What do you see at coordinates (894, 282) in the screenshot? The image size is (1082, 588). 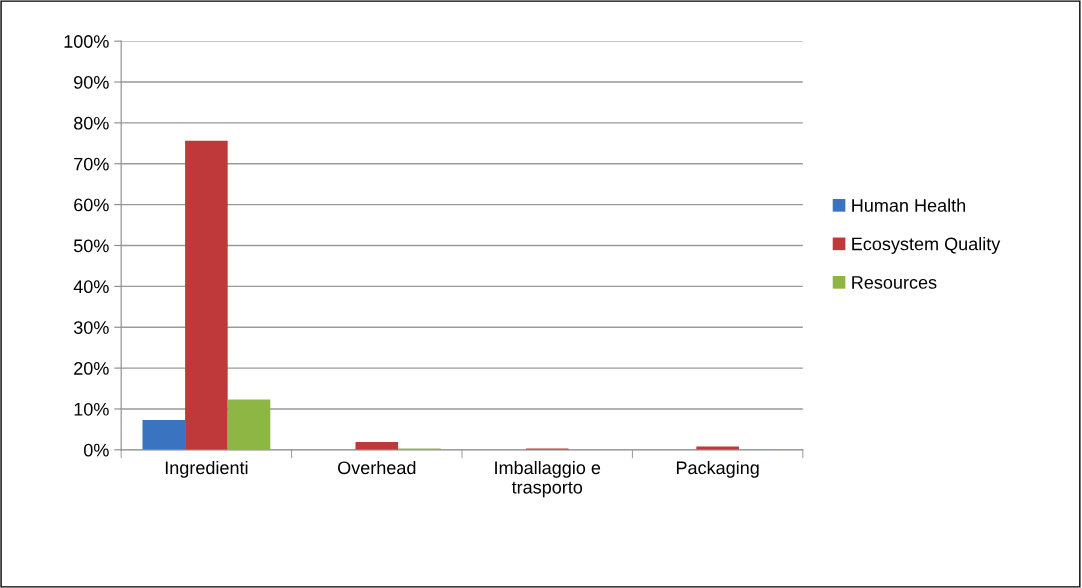 I see `legend-label: Resources` at bounding box center [894, 282].